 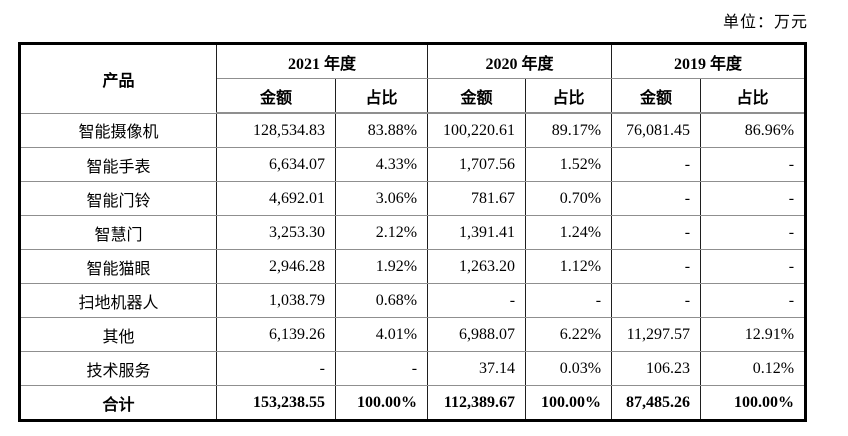 I want to click on amount-cell: 3,253.30, so click(x=276, y=232).